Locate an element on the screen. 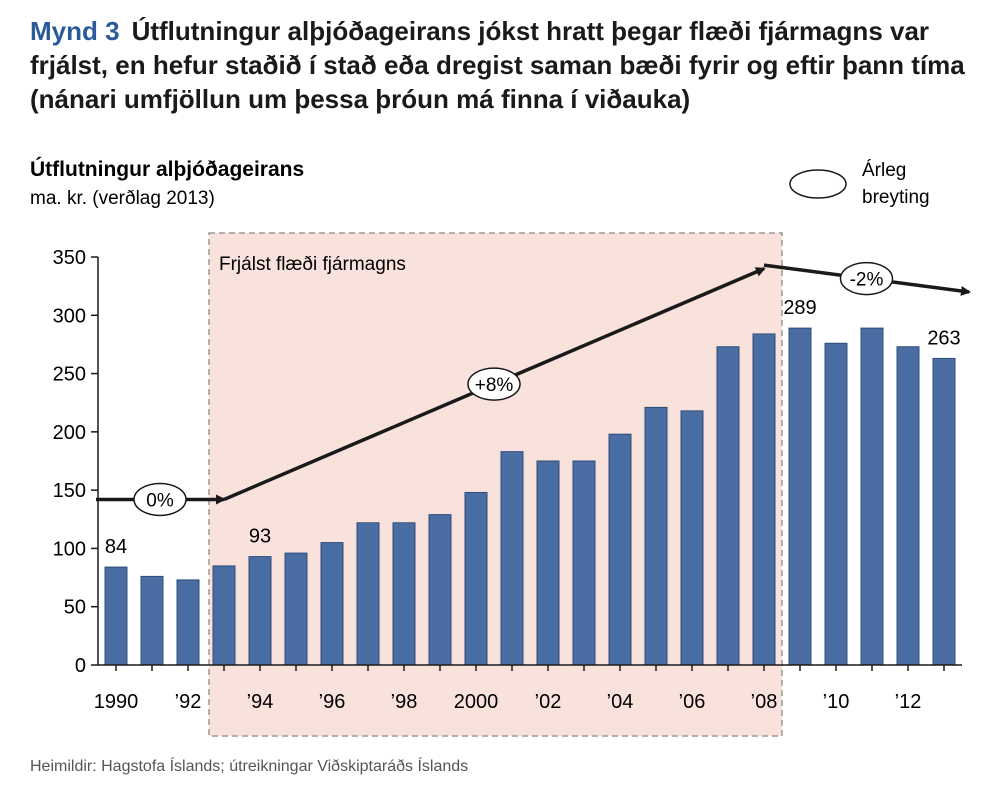 The image size is (1000, 805). bar-2010 is located at coordinates (836, 504).